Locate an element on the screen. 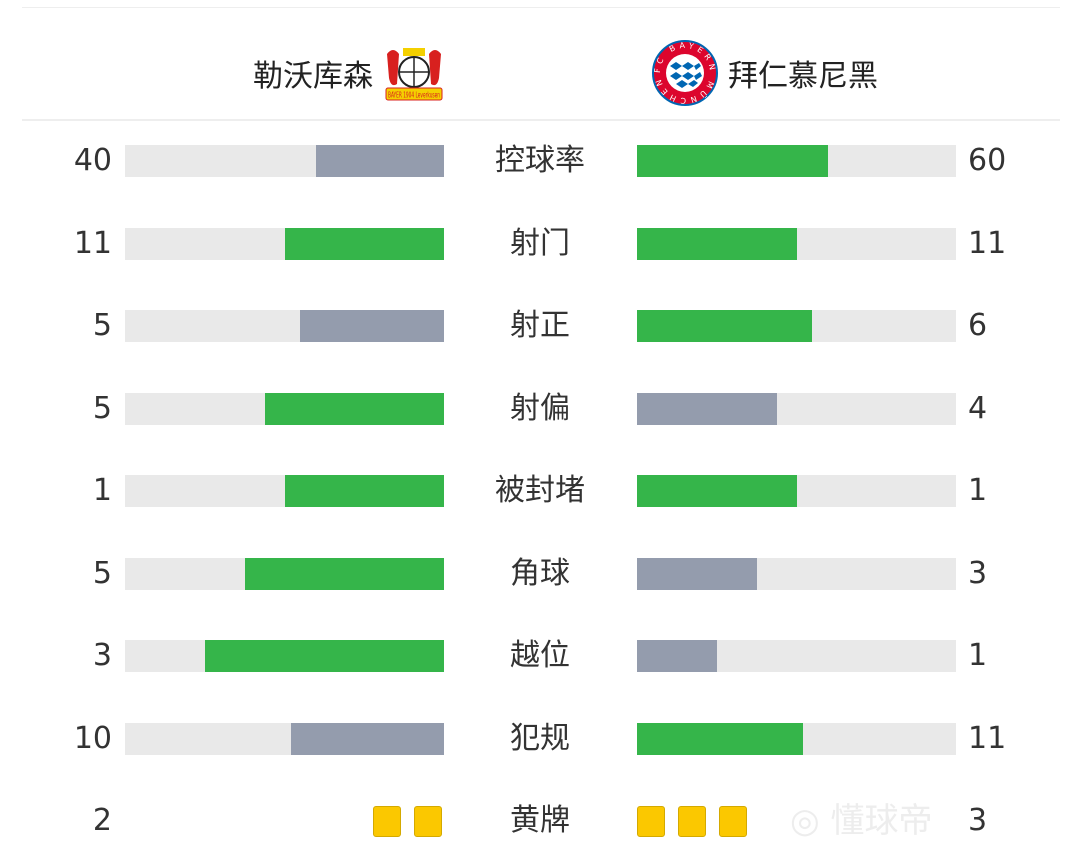 The width and height of the screenshot is (1080, 850). stat-row: 10 犯规 11 is located at coordinates (540, 739).